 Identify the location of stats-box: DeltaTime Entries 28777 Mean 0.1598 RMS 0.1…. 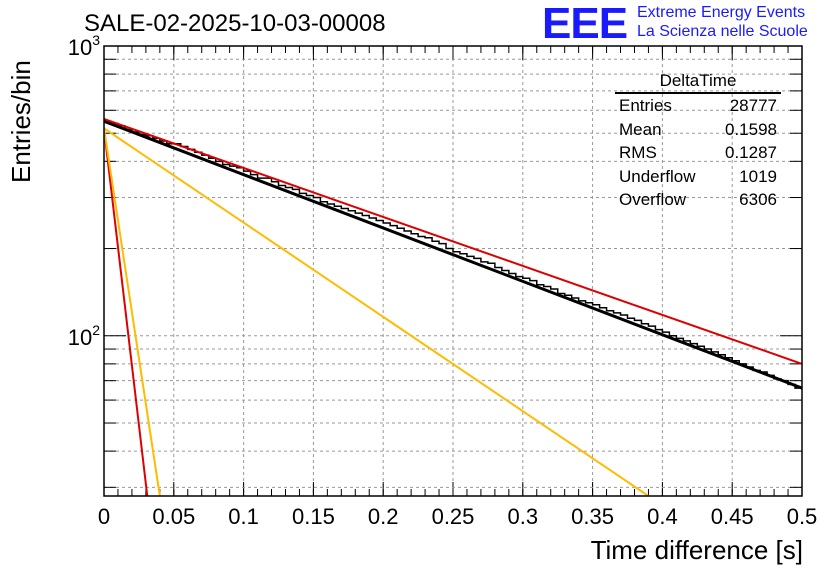
(696, 141).